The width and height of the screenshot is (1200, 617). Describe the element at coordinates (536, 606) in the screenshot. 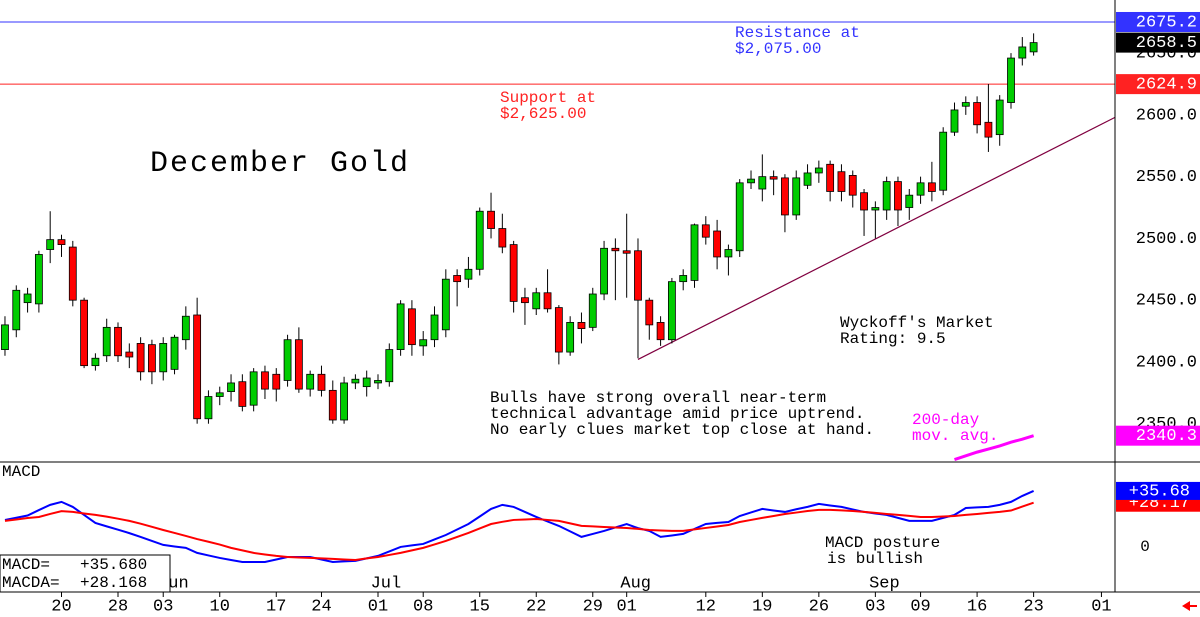

I see `x-tick-label: 22` at that location.